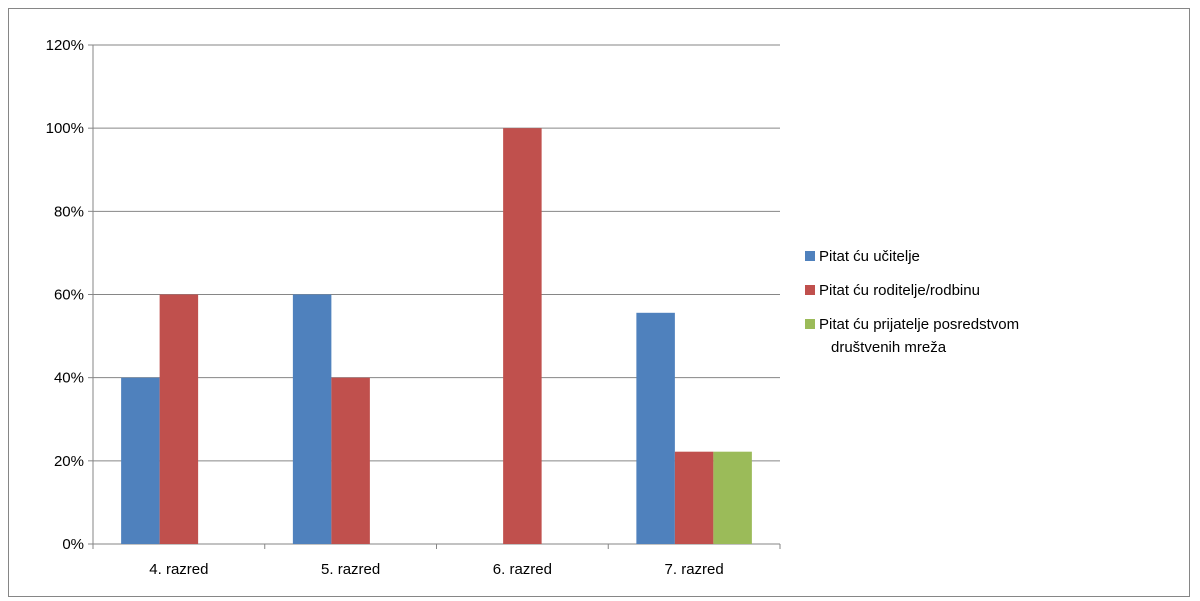 The width and height of the screenshot is (1200, 601). Describe the element at coordinates (178, 569) in the screenshot. I see `x-tick-label: 4. razred` at that location.